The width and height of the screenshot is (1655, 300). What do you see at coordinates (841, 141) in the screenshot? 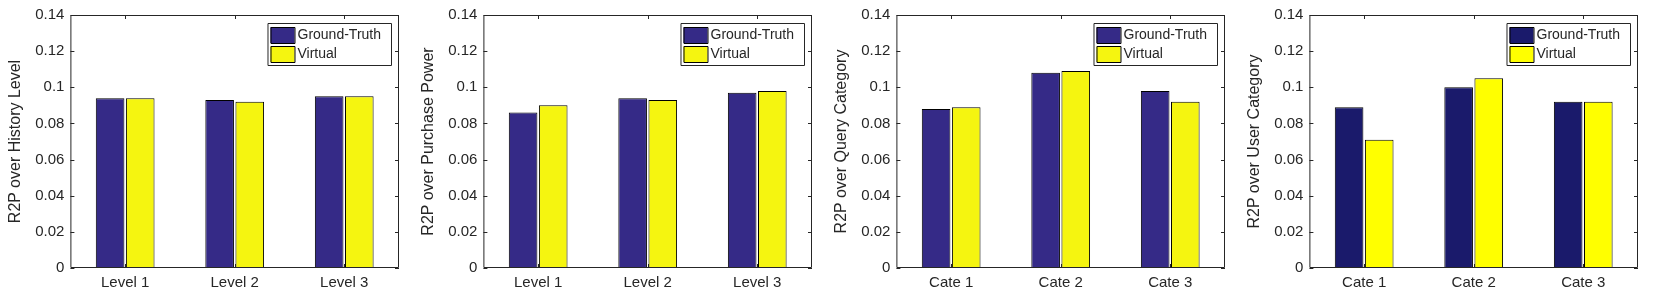
I see `y-axis-title: R2P over Query Category` at bounding box center [841, 141].